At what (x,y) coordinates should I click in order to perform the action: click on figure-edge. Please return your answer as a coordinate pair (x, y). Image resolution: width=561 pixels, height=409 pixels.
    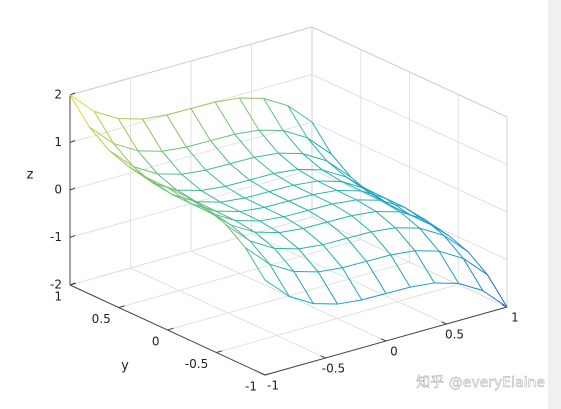
    Looking at the image, I should click on (554, 204).